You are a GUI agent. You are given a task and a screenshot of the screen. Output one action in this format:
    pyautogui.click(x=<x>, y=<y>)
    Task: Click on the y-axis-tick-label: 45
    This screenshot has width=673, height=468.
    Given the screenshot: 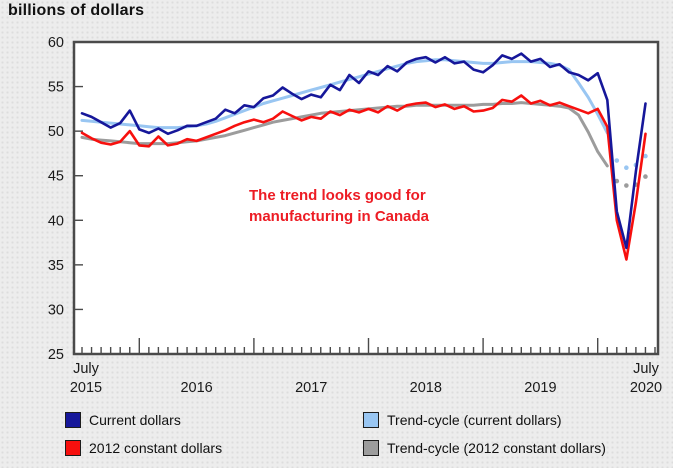 What is the action you would take?
    pyautogui.click(x=56, y=177)
    